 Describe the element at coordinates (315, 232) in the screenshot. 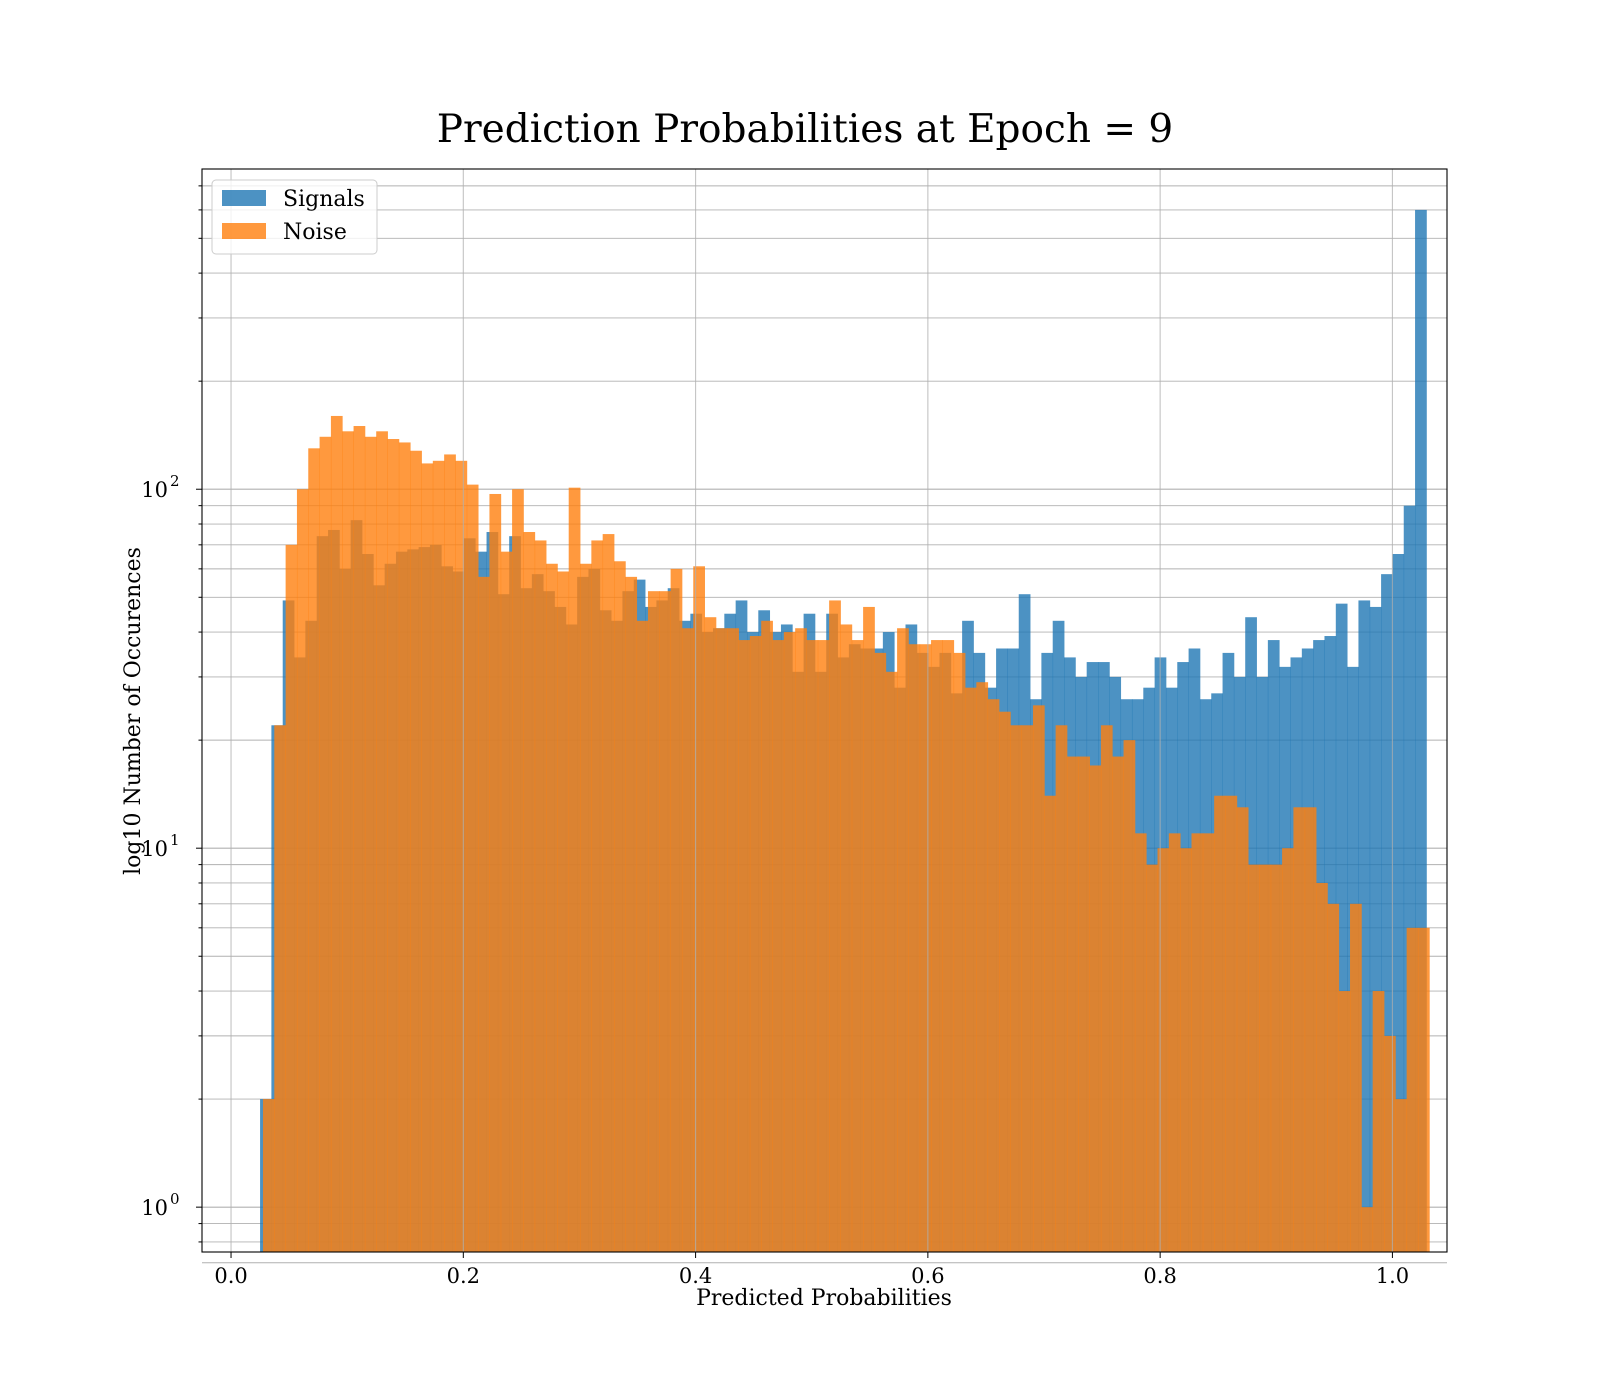

I see `legend-label-noise: Noise` at that location.